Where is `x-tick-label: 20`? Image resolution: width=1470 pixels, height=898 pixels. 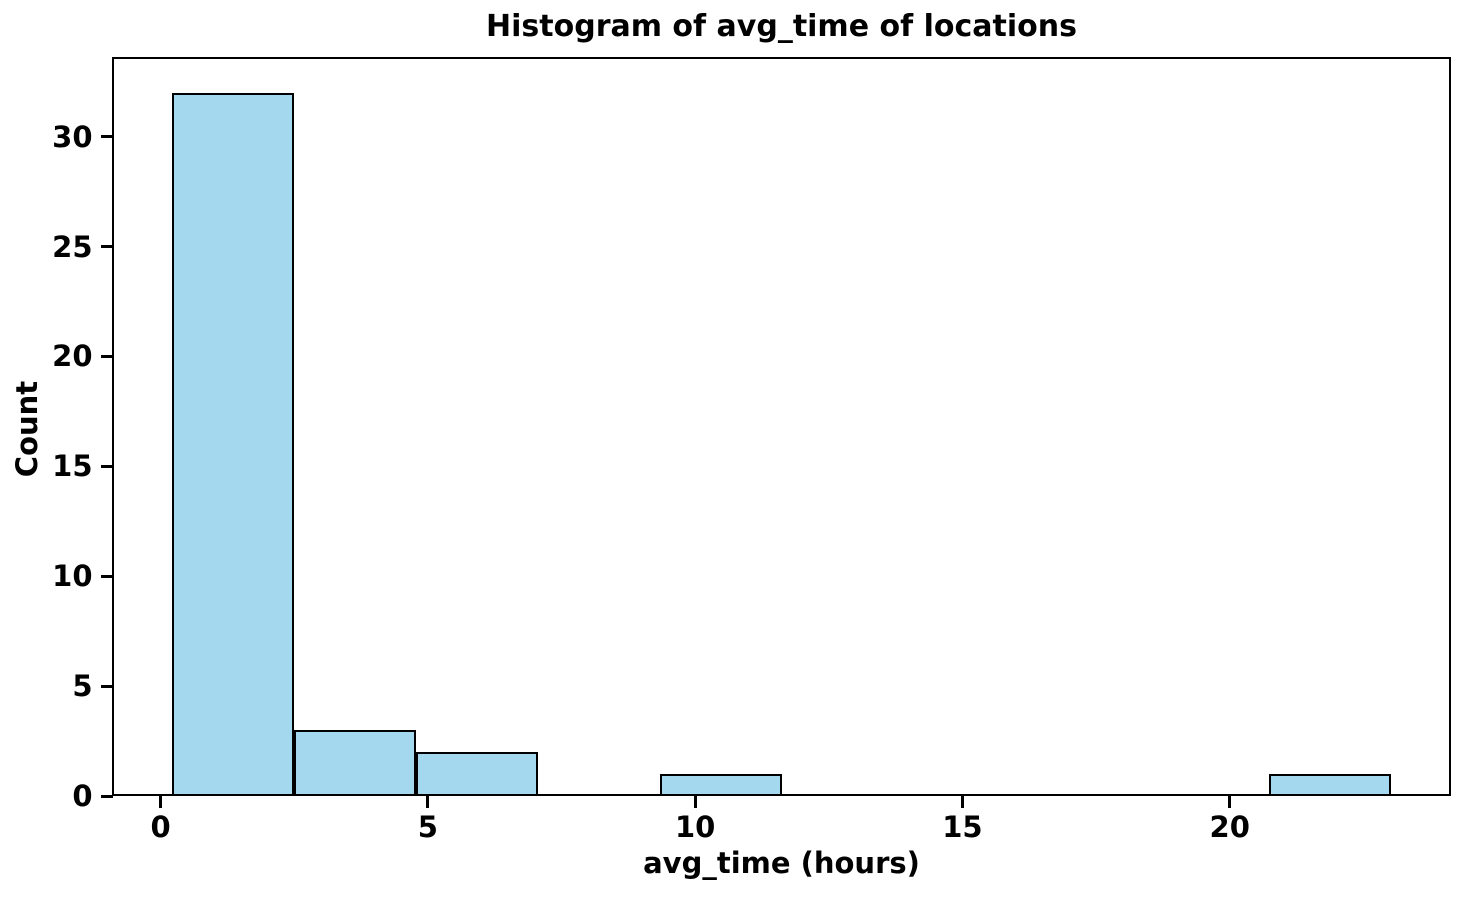 x-tick-label: 20 is located at coordinates (1229, 827).